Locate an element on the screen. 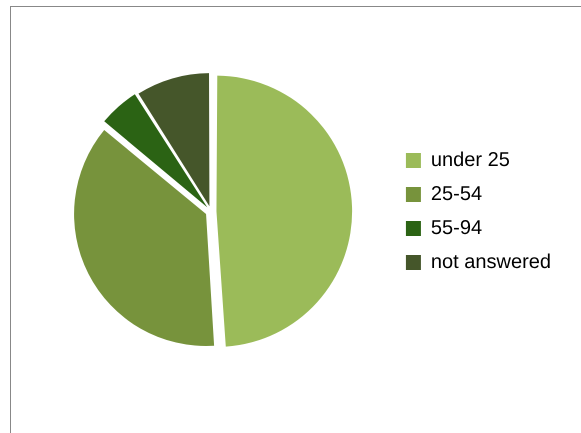 Image resolution: width=581 pixels, height=433 pixels. legend-label: 55-94 is located at coordinates (456, 228).